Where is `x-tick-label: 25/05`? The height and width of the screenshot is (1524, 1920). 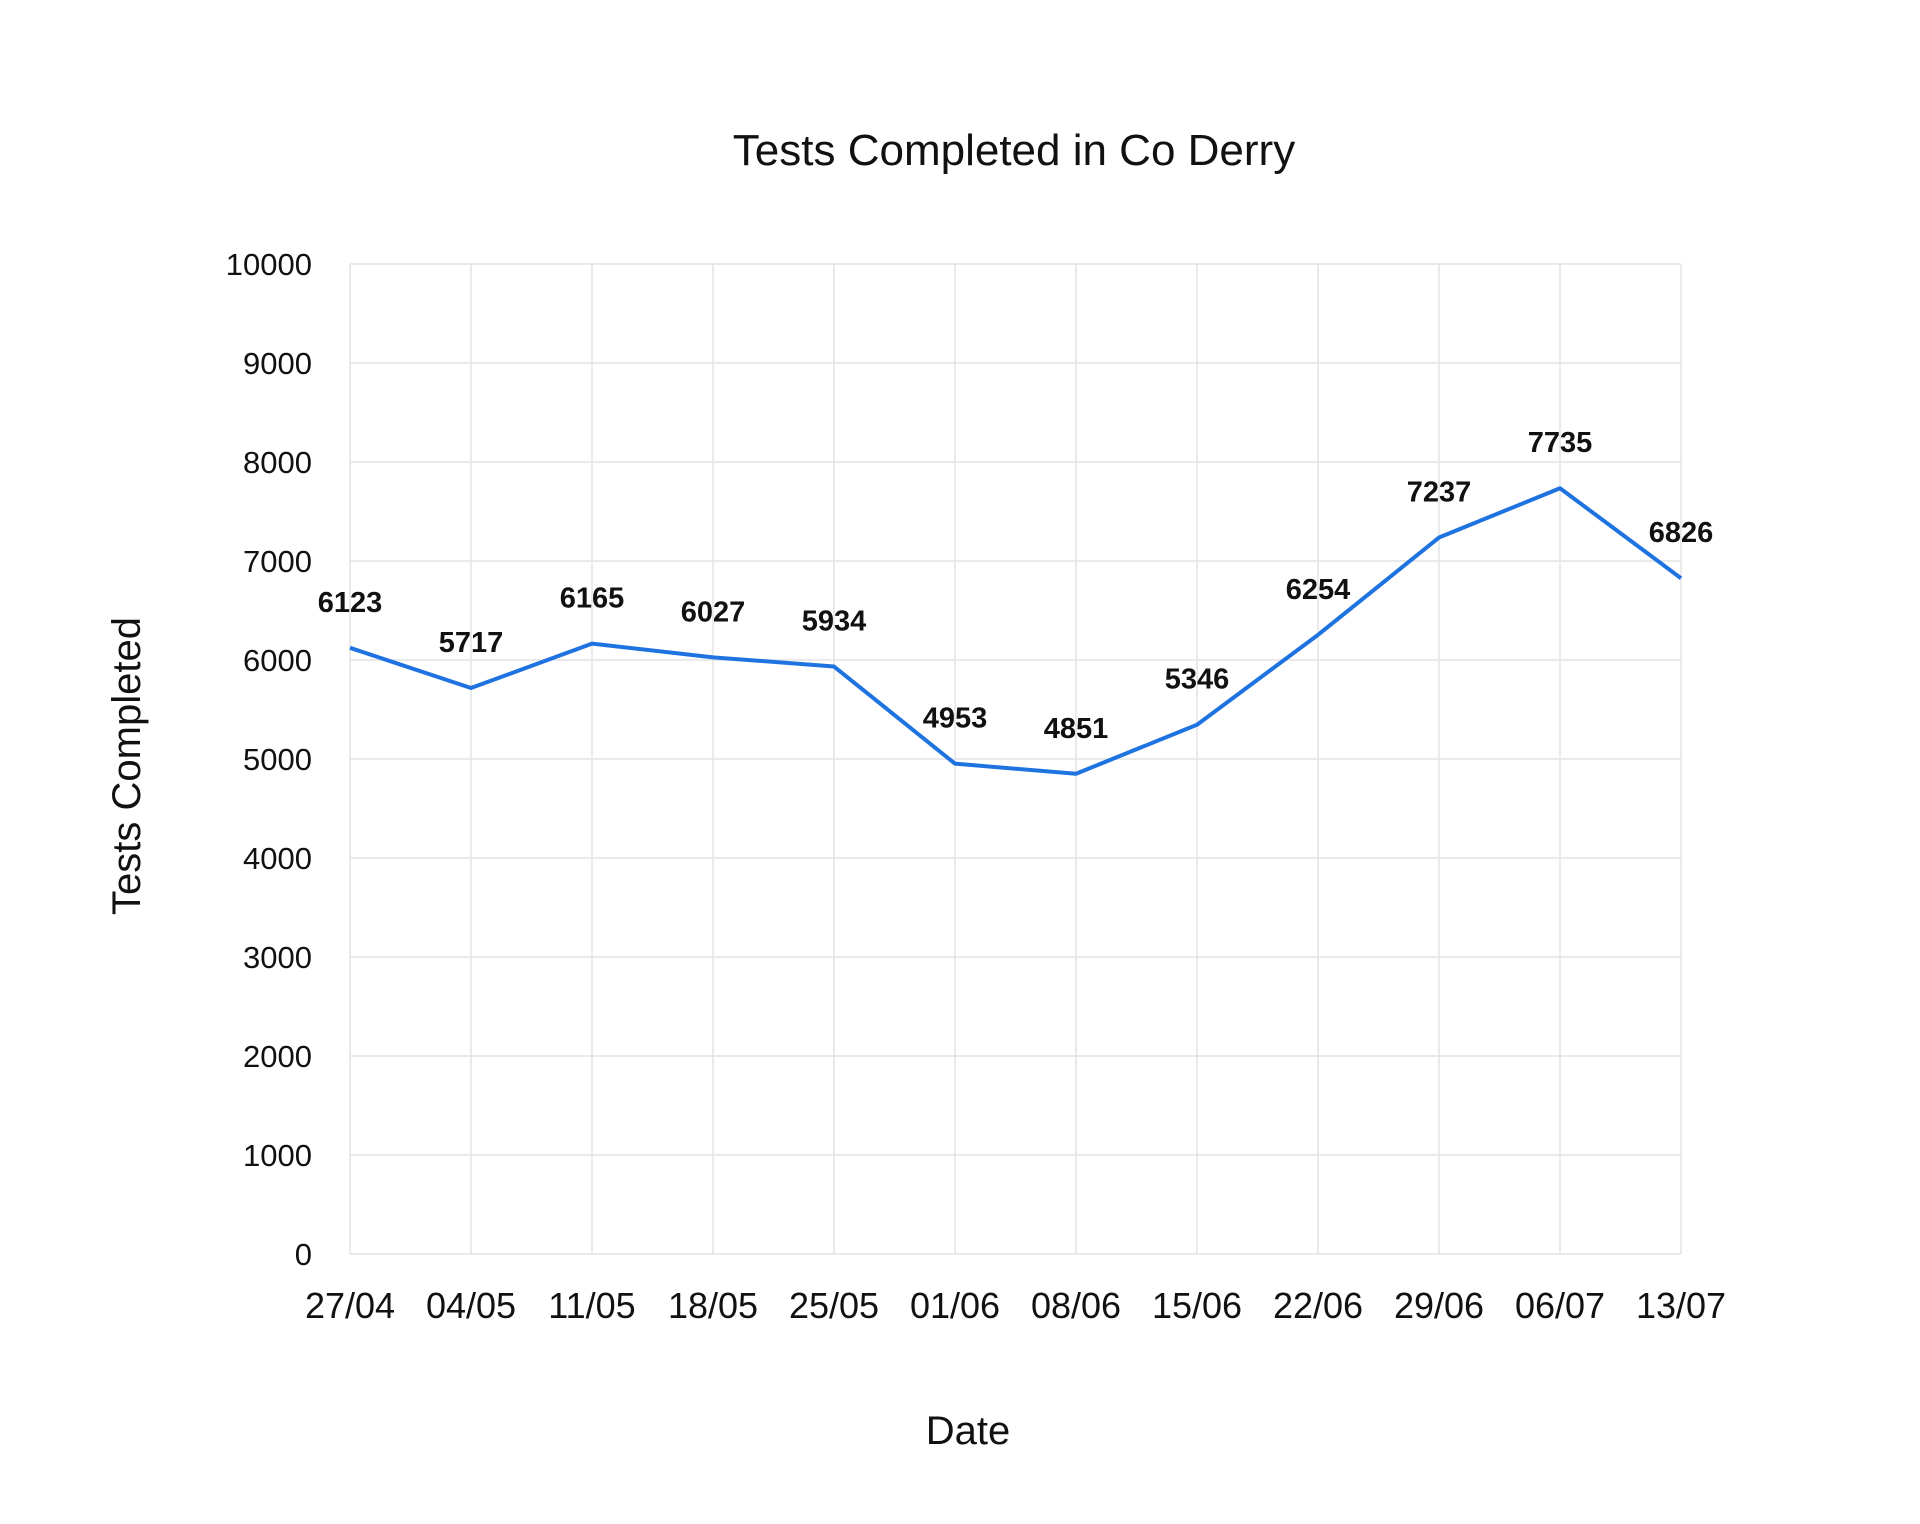 x-tick-label: 25/05 is located at coordinates (834, 1305).